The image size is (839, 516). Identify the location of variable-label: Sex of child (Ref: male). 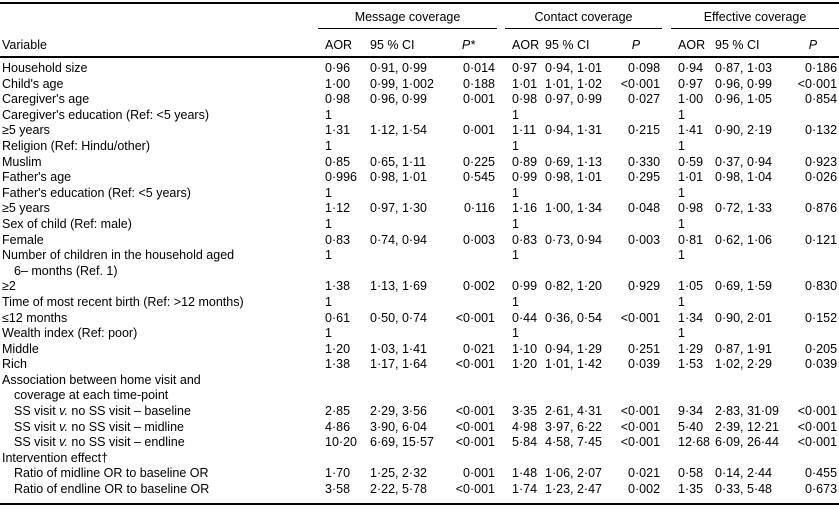
(67, 223).